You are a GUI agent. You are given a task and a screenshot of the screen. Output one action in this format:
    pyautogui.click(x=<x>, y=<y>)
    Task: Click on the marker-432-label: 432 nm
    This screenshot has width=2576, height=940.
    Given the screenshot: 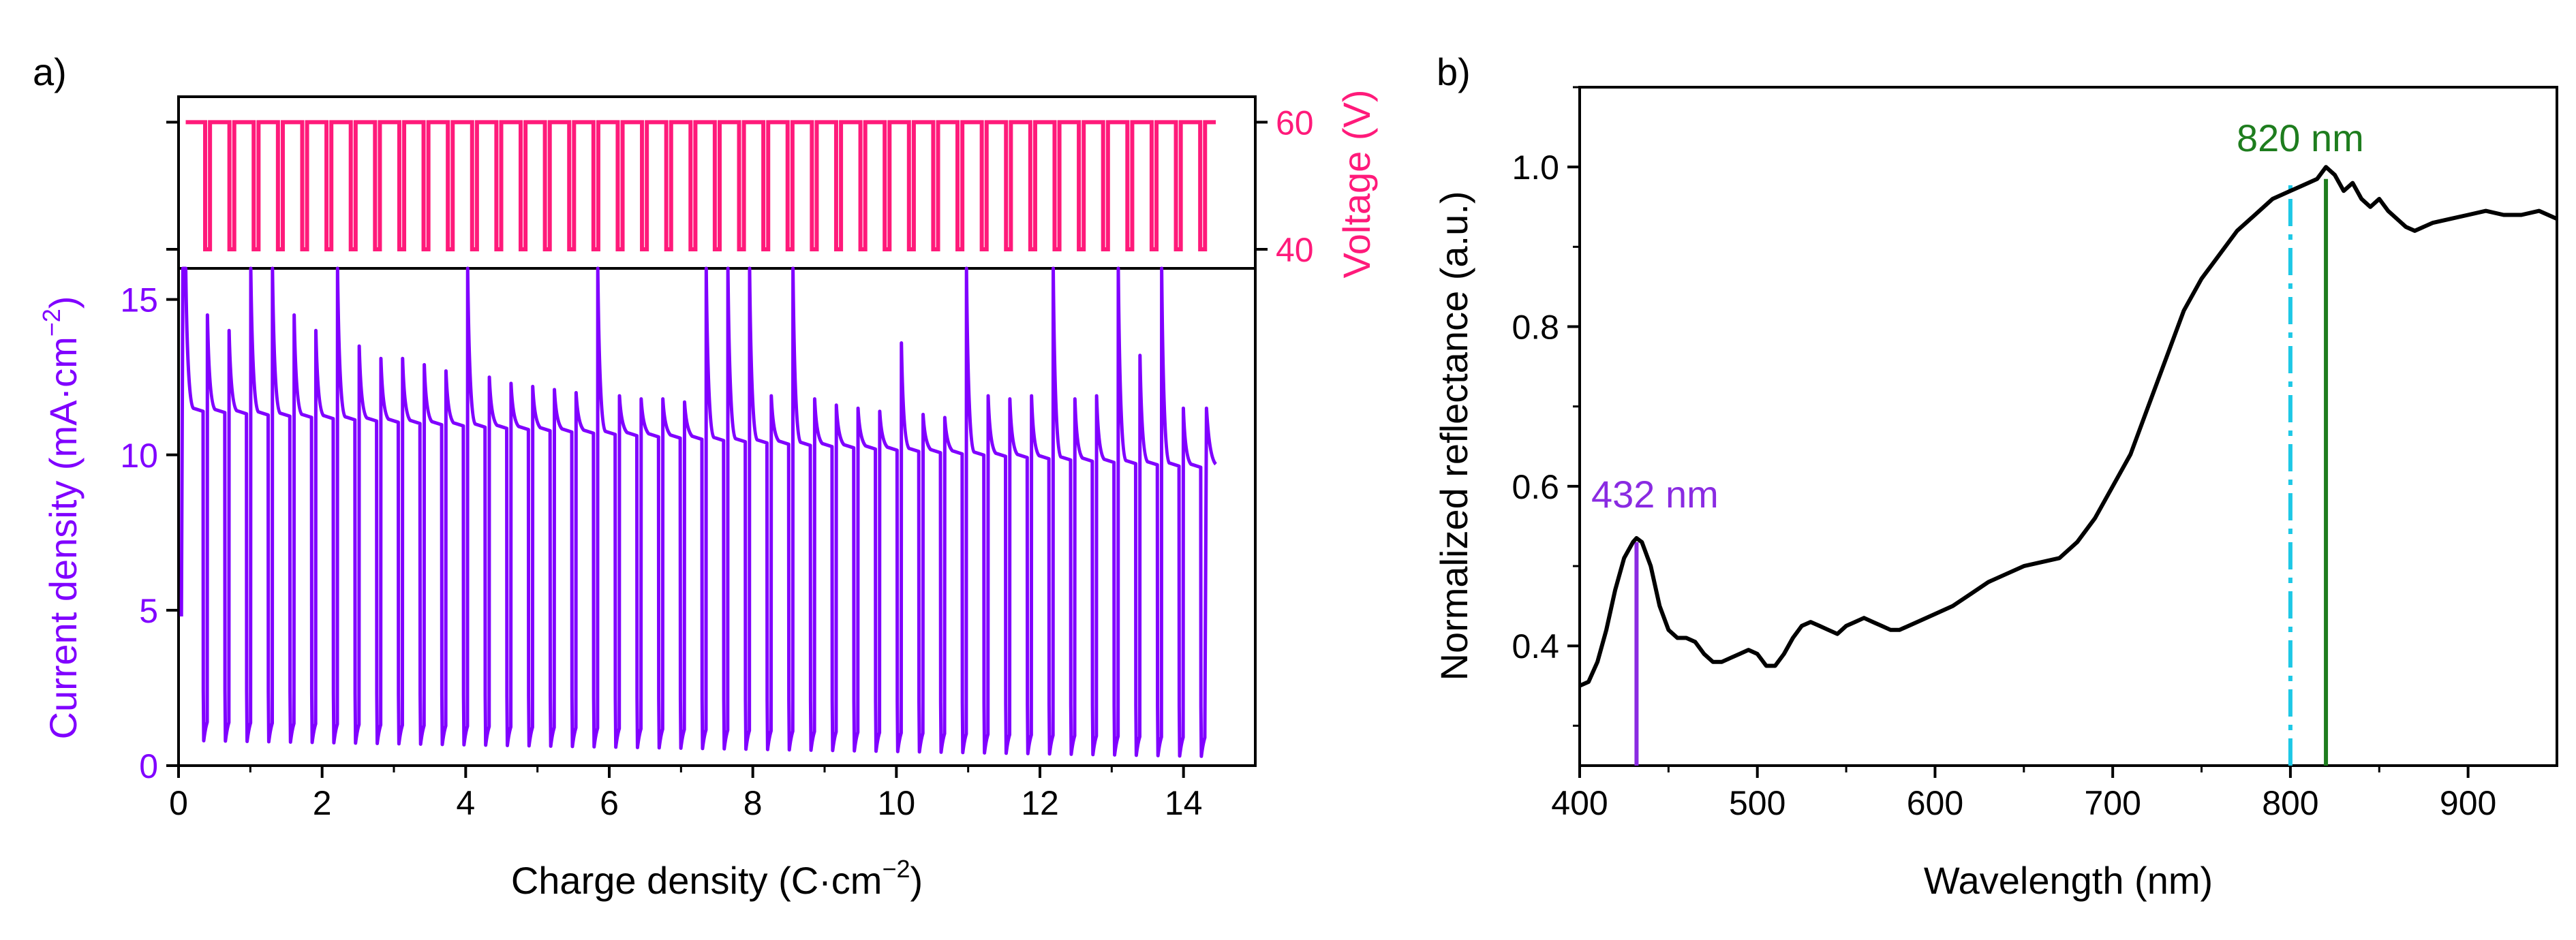 What is the action you would take?
    pyautogui.click(x=1655, y=495)
    